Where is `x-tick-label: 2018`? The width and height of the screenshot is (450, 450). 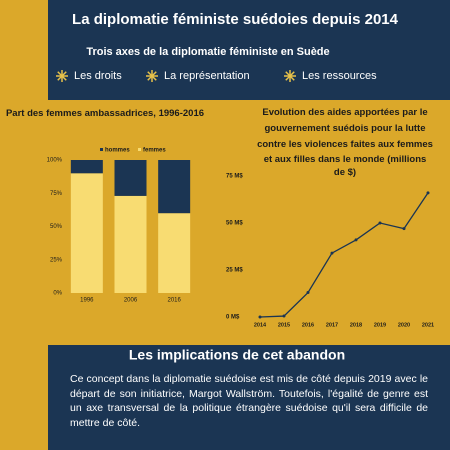 x-tick-label: 2018 is located at coordinates (356, 325).